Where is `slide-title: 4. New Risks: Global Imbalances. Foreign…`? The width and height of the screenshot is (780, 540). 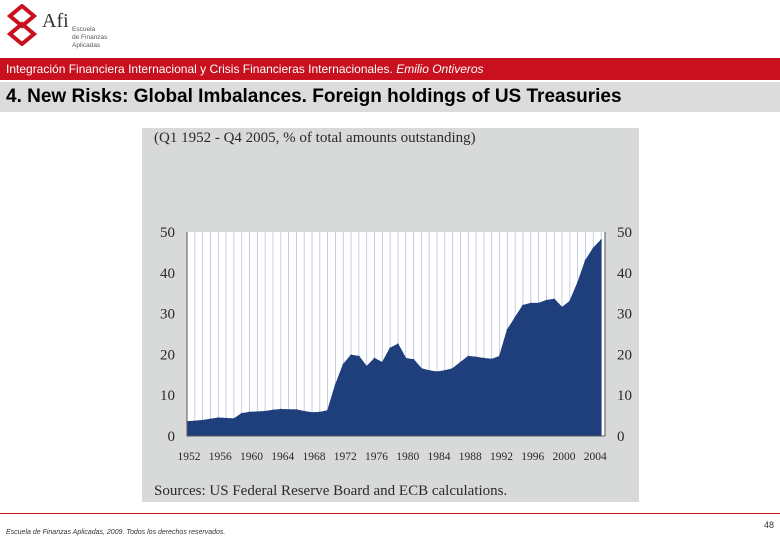
slide-title: 4. New Risks: Global Imbalances. Foreign… is located at coordinates (314, 96).